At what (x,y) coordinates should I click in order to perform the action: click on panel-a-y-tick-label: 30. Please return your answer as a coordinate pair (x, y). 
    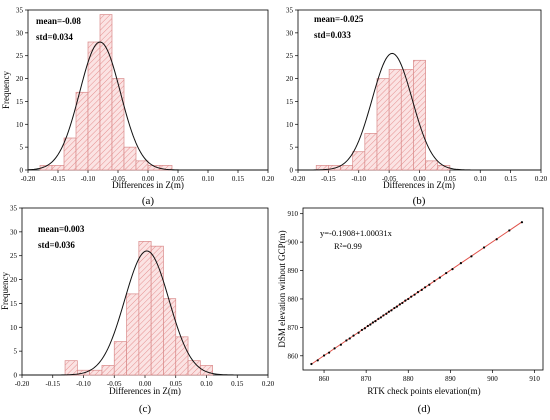
    Looking at the image, I should click on (20, 33).